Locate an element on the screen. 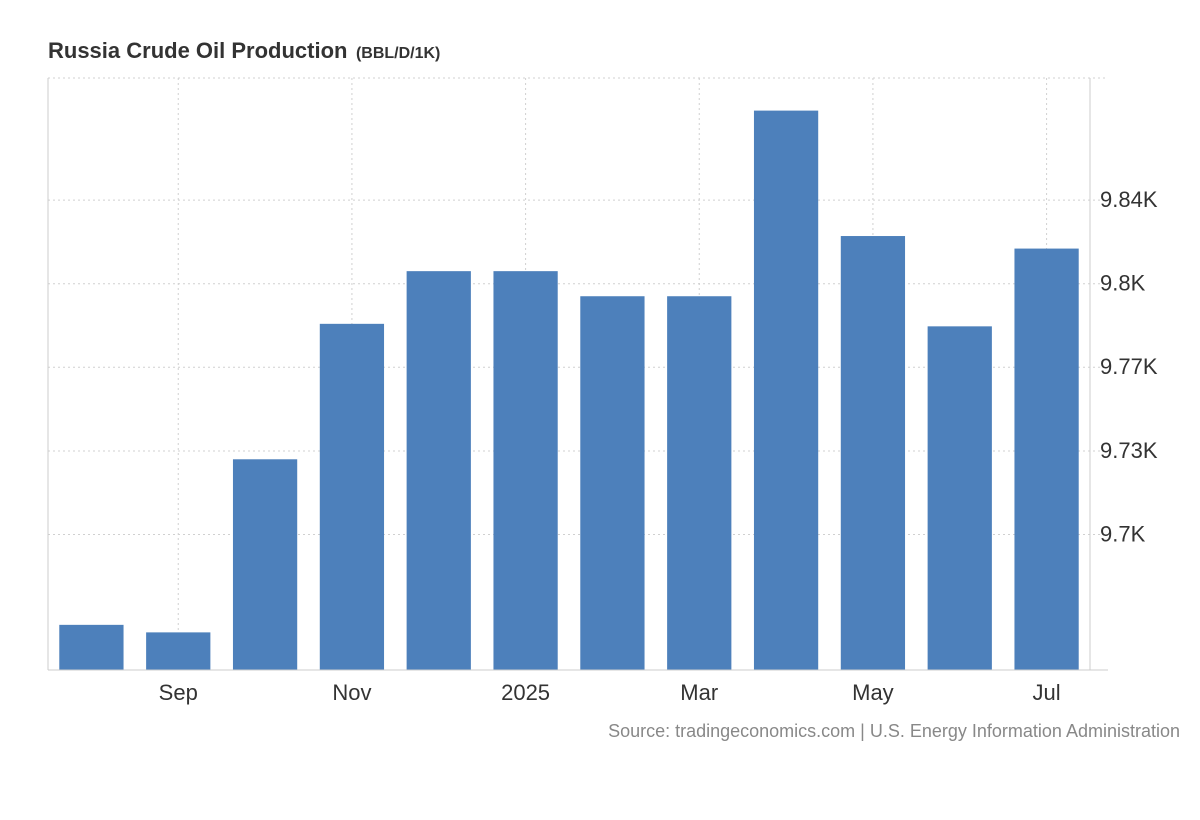 The image size is (1200, 820). y-tick-label: 9.7K is located at coordinates (1123, 534).